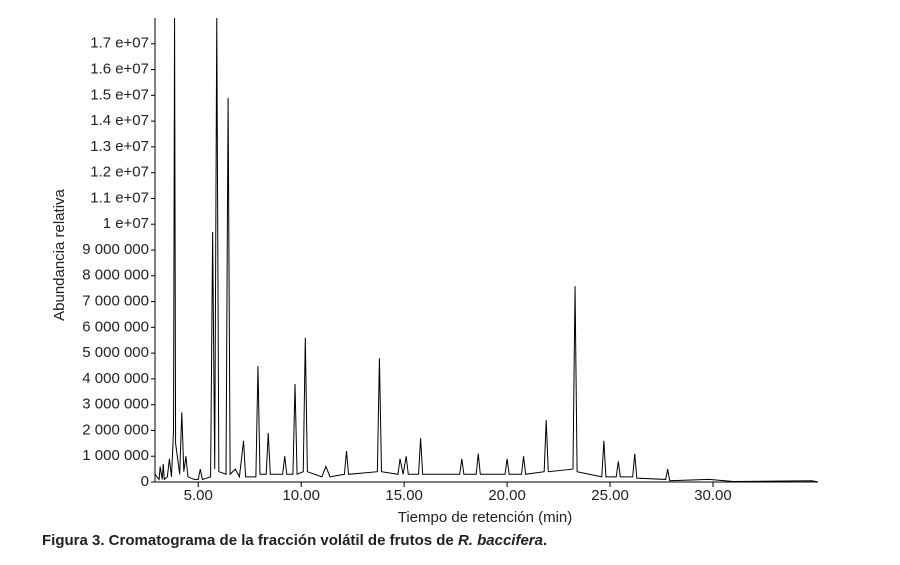 The width and height of the screenshot is (900, 565). I want to click on x-tick-label: 5.00, so click(198, 495).